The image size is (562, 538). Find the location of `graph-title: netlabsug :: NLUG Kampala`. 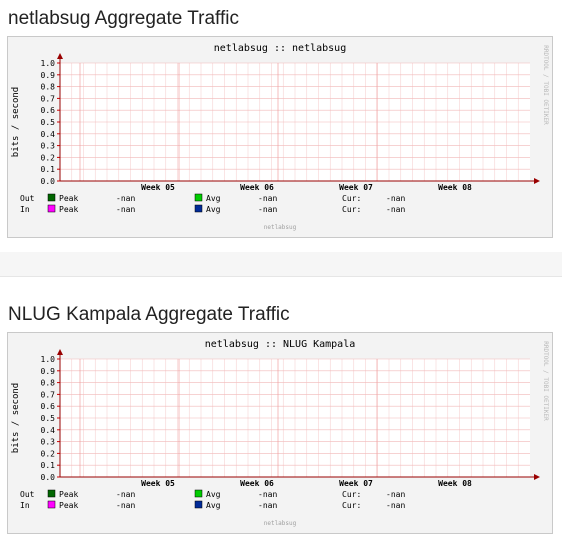

graph-title: netlabsug :: NLUG Kampala is located at coordinates (280, 344).